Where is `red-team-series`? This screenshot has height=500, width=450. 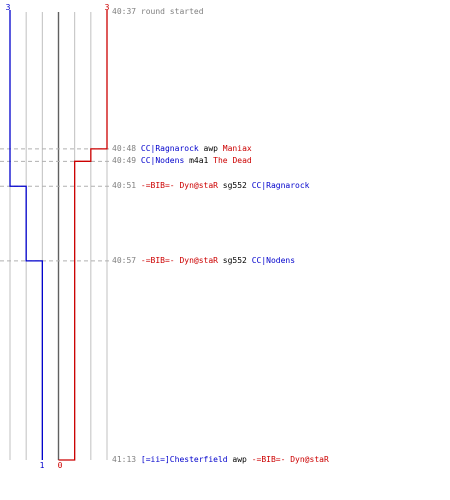 red-team-series is located at coordinates (83, 235).